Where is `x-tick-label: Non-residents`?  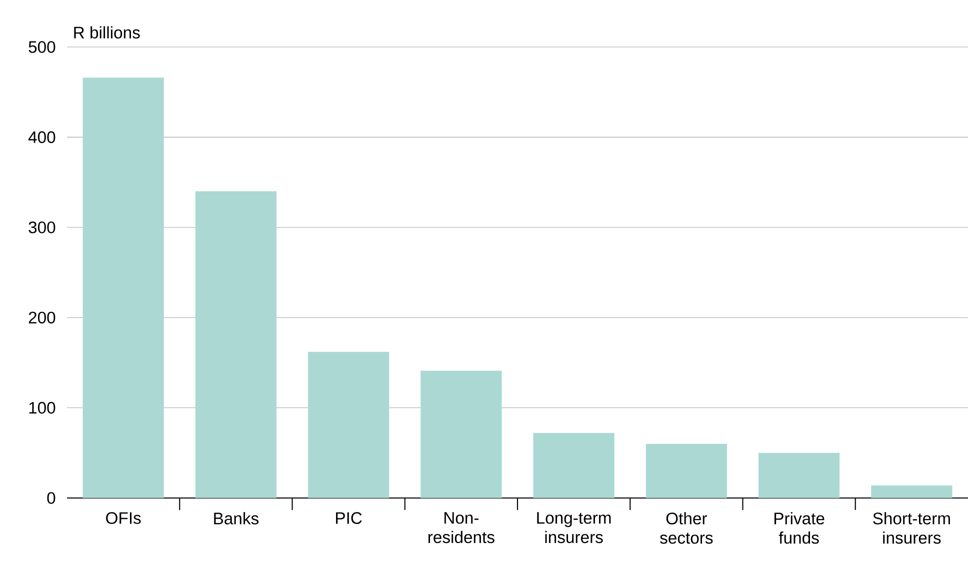
x-tick-label: Non-residents is located at coordinates (461, 528).